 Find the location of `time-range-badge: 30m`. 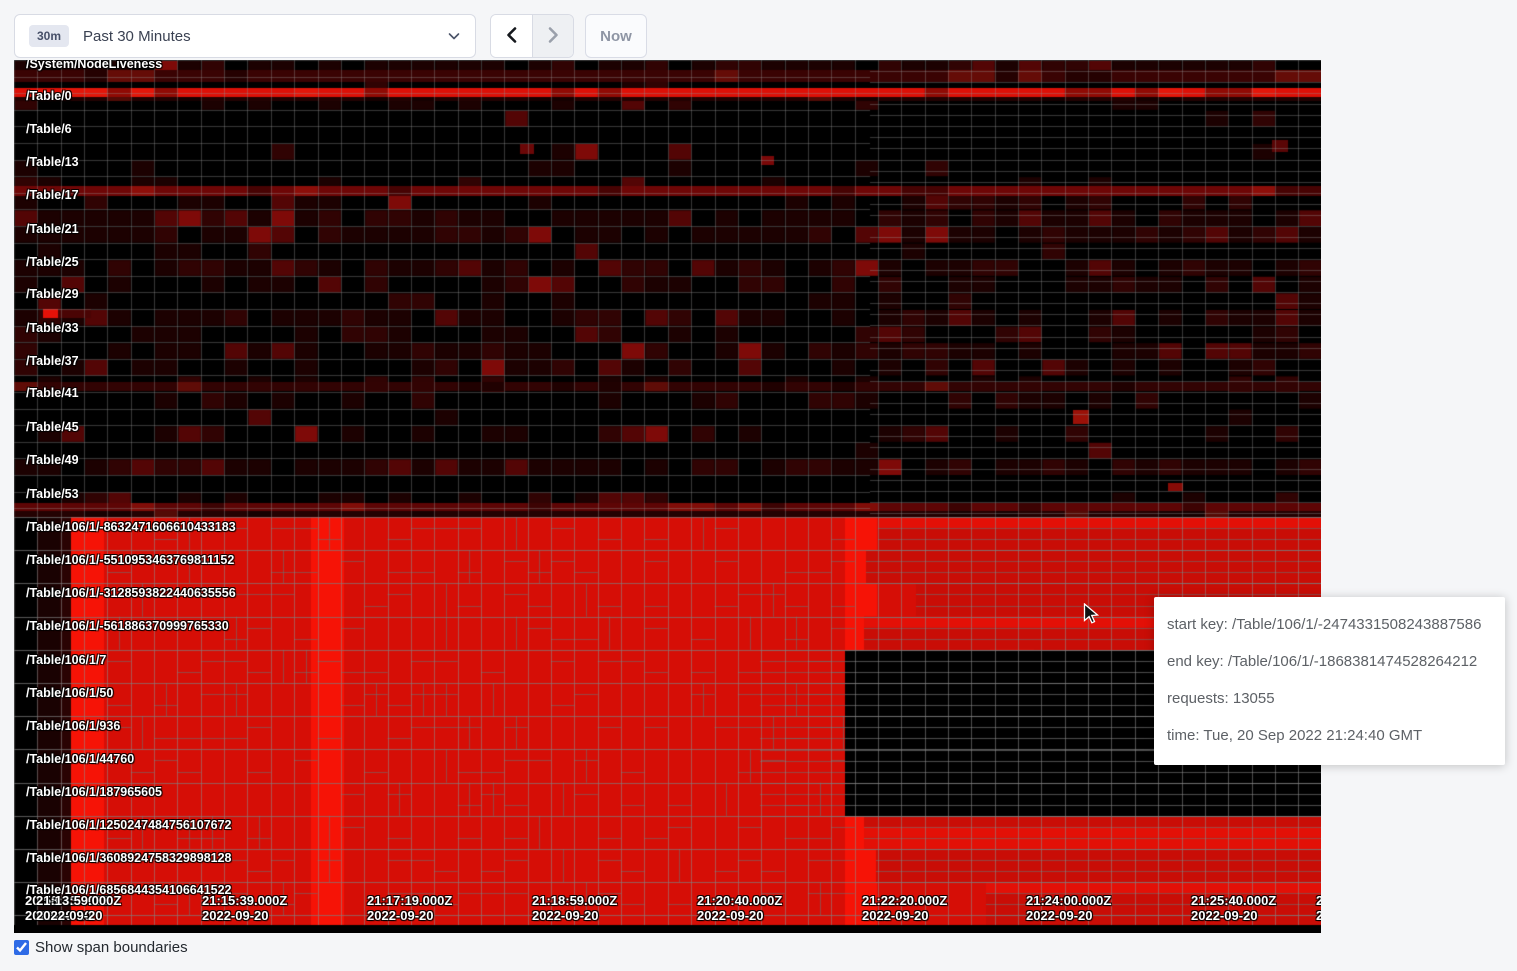

time-range-badge: 30m is located at coordinates (49, 36).